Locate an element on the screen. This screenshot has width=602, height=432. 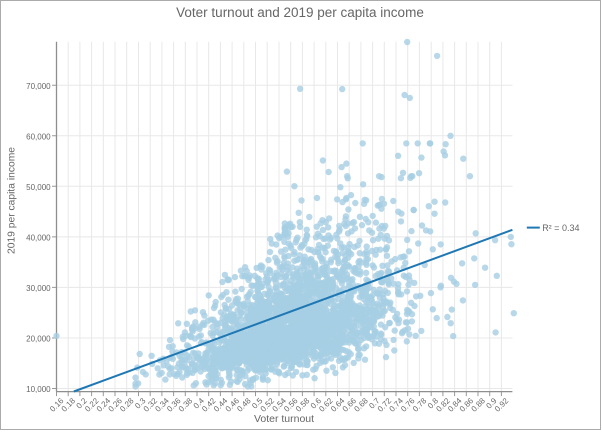
svg-text: 20,000 is located at coordinates (38, 339).